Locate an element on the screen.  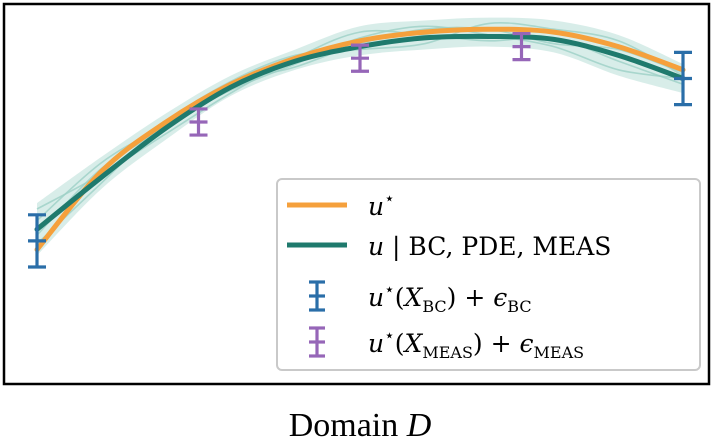
legend-label-meas: u⋆(XMEAS) + ϵMEAS is located at coordinates (476, 344).